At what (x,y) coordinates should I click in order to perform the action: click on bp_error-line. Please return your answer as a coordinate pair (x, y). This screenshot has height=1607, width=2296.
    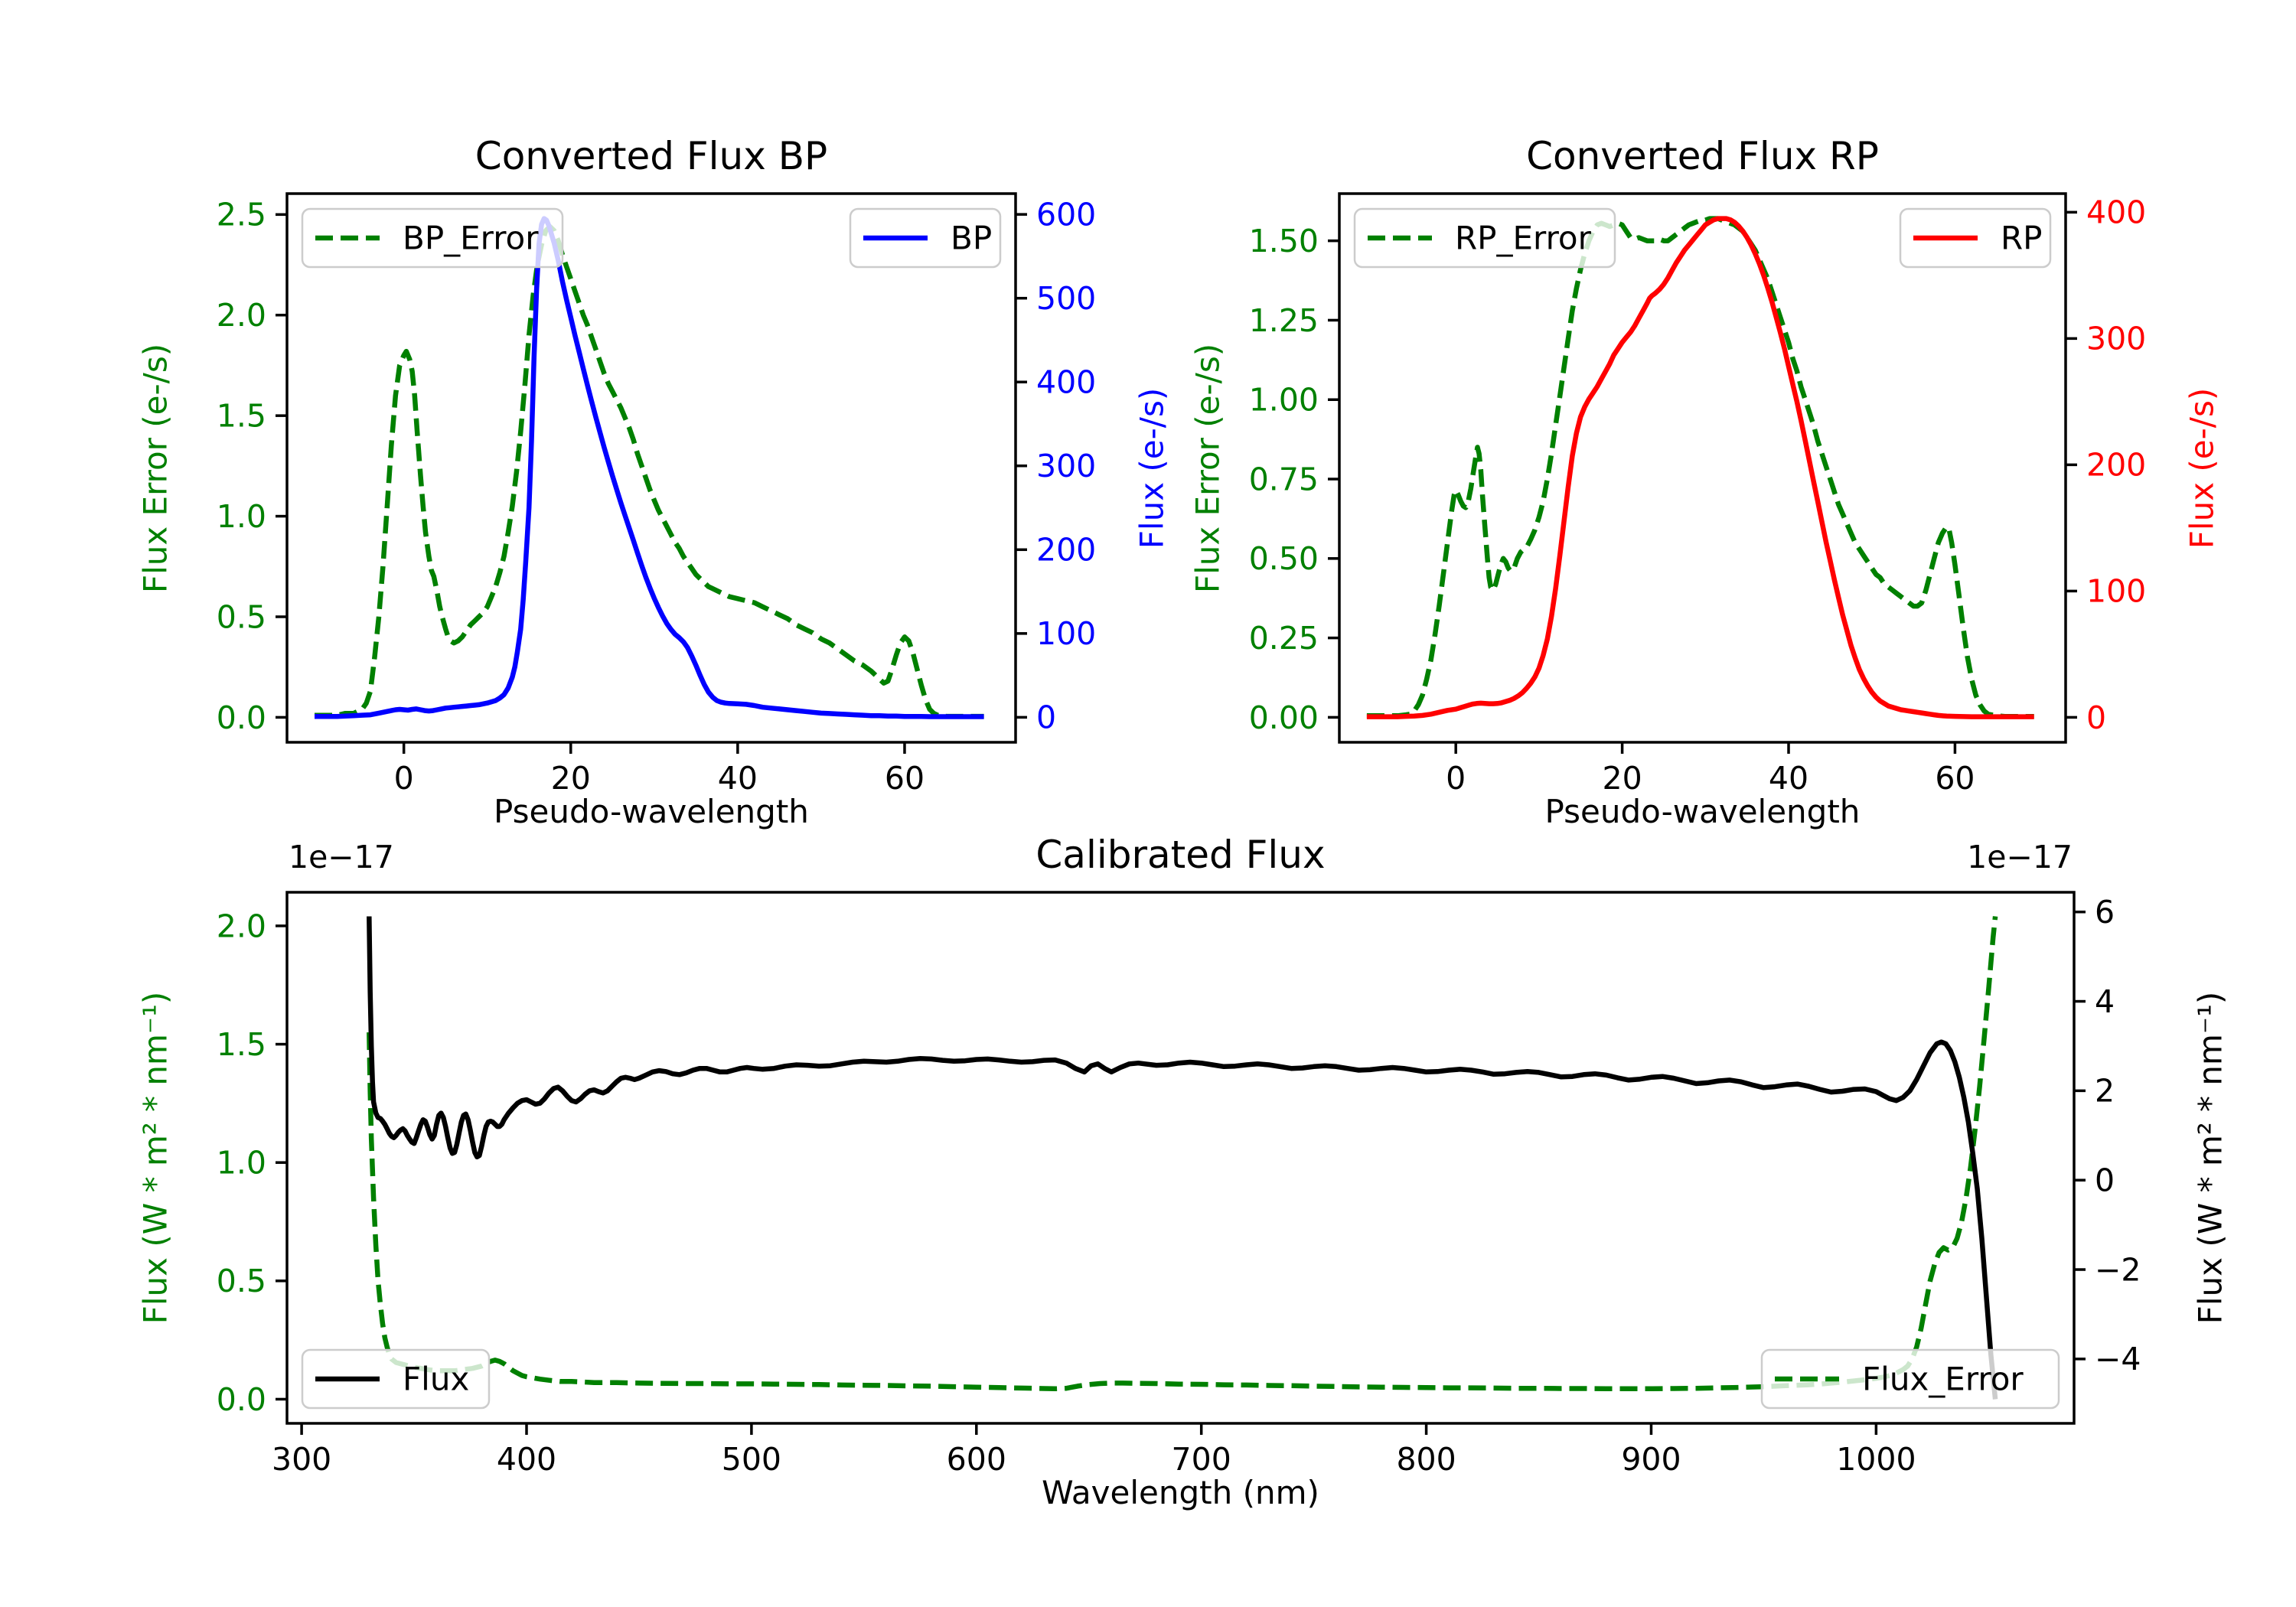
    Looking at the image, I should click on (649, 471).